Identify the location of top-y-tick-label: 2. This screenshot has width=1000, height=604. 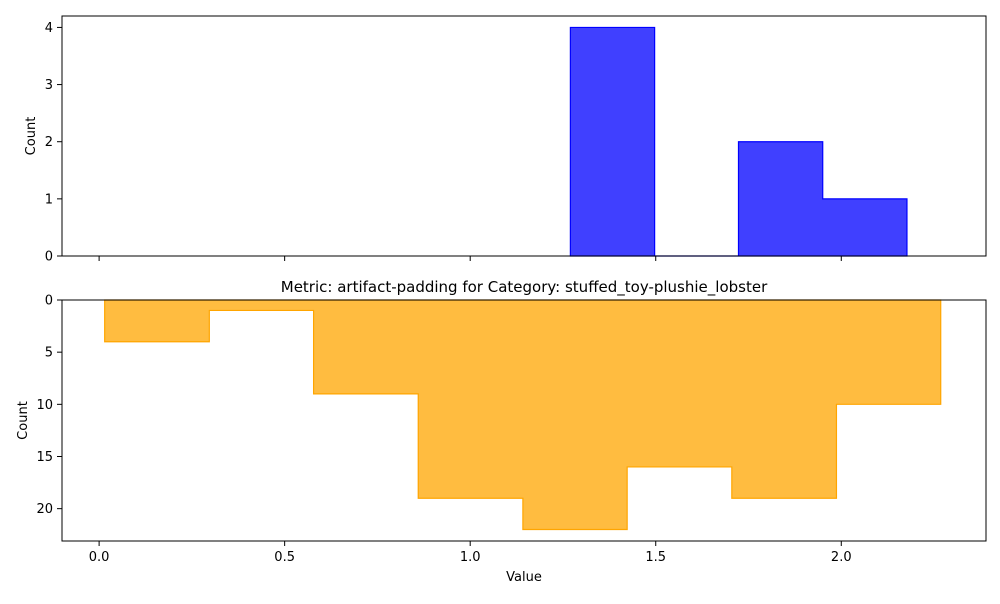
(49, 142).